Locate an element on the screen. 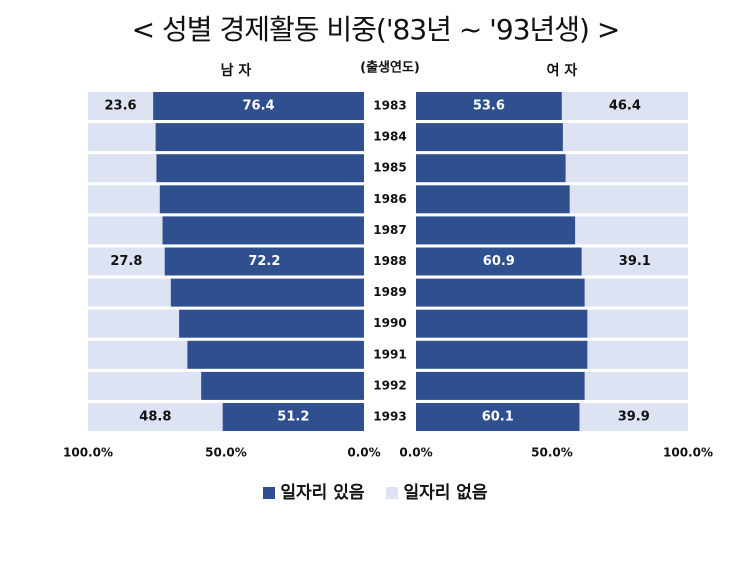  bar-male-unemployed-1986 is located at coordinates (124, 199).